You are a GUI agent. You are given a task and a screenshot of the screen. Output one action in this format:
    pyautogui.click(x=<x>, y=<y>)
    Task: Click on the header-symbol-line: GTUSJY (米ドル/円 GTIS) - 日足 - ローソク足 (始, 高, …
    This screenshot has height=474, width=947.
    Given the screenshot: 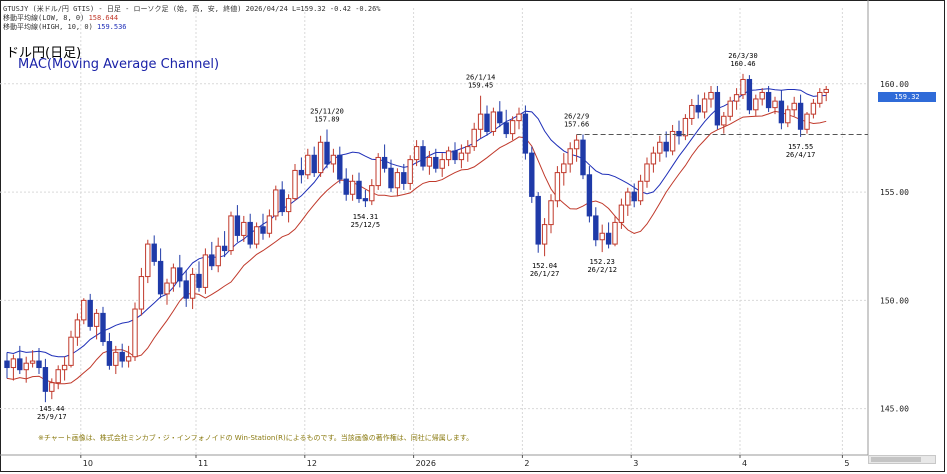 What is the action you would take?
    pyautogui.click(x=192, y=9)
    